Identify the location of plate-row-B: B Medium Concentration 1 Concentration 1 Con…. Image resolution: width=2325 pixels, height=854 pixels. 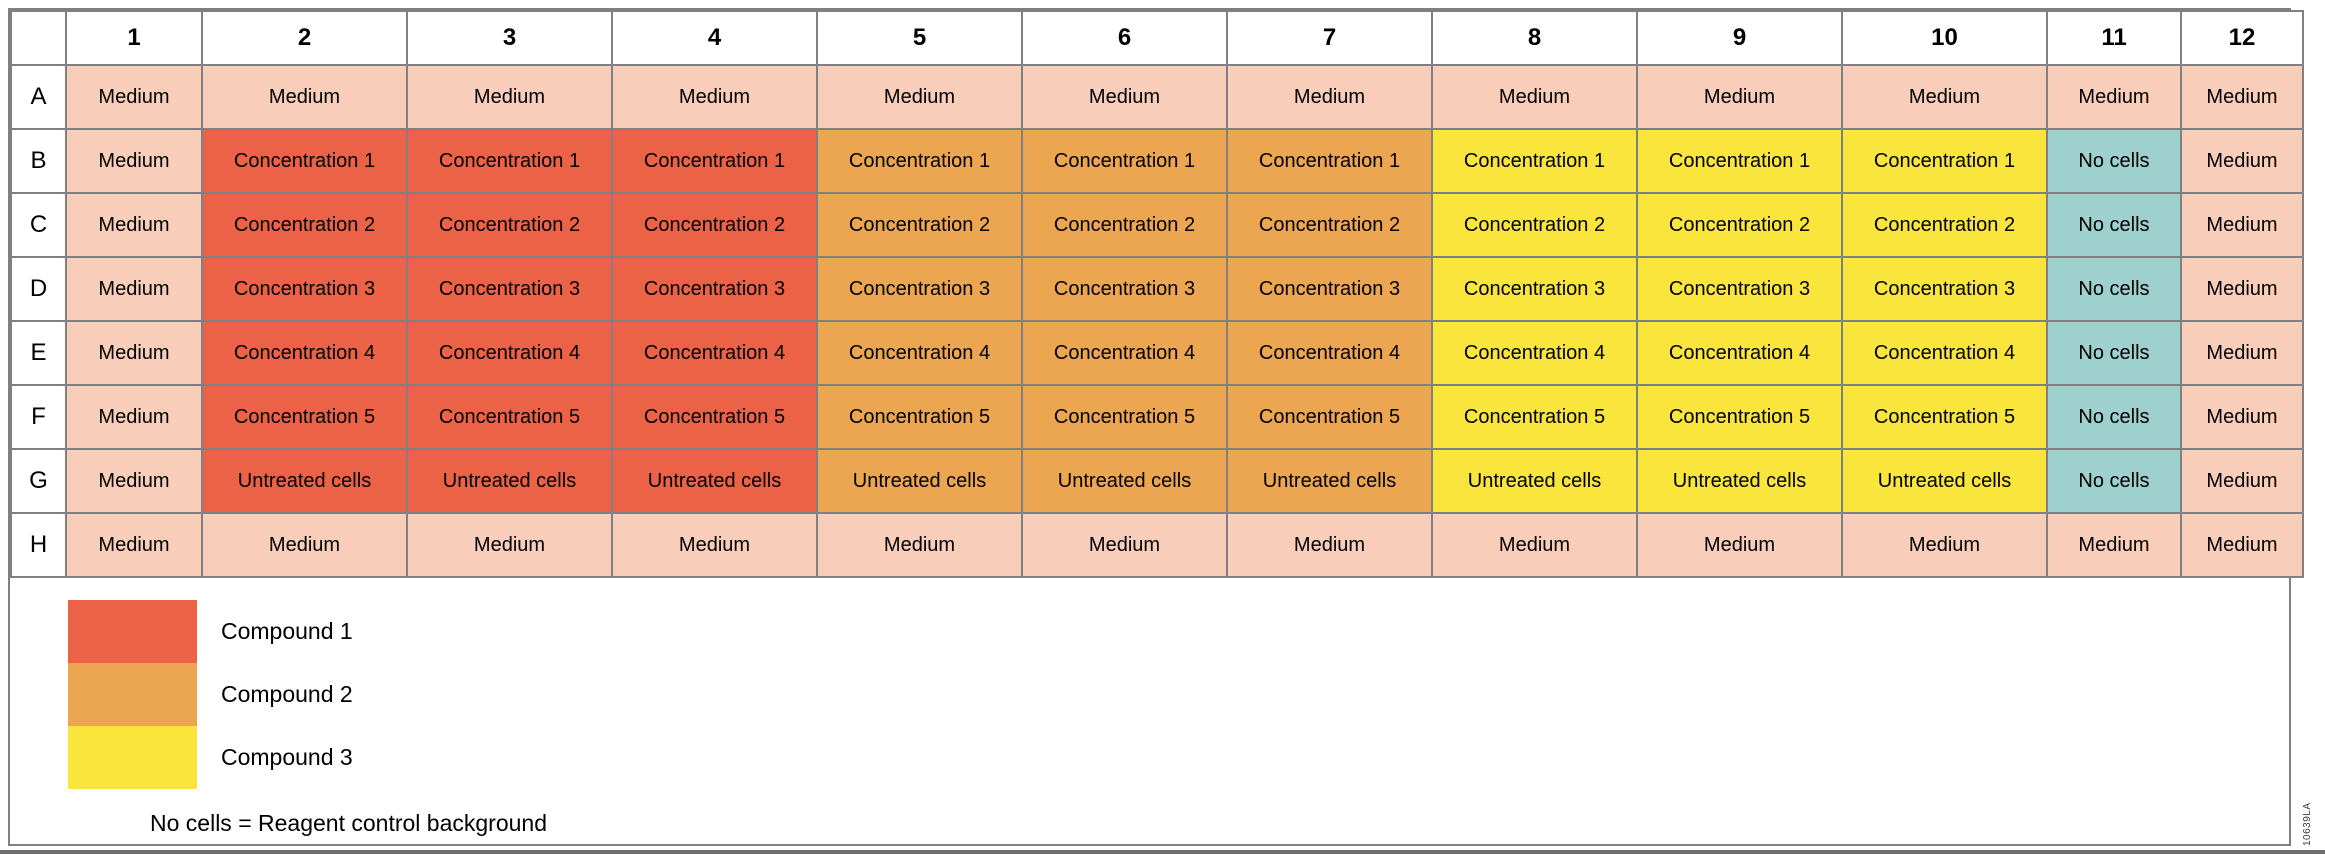
(1157, 161).